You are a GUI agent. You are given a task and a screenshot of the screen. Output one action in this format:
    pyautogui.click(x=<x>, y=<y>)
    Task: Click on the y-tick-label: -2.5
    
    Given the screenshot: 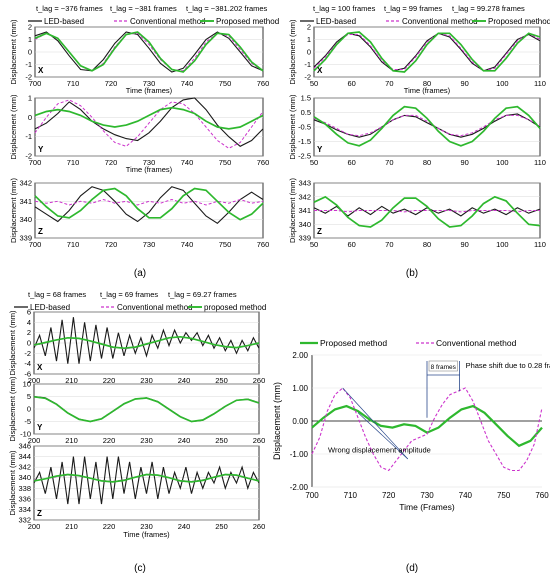 What is the action you would take?
    pyautogui.click(x=304, y=156)
    